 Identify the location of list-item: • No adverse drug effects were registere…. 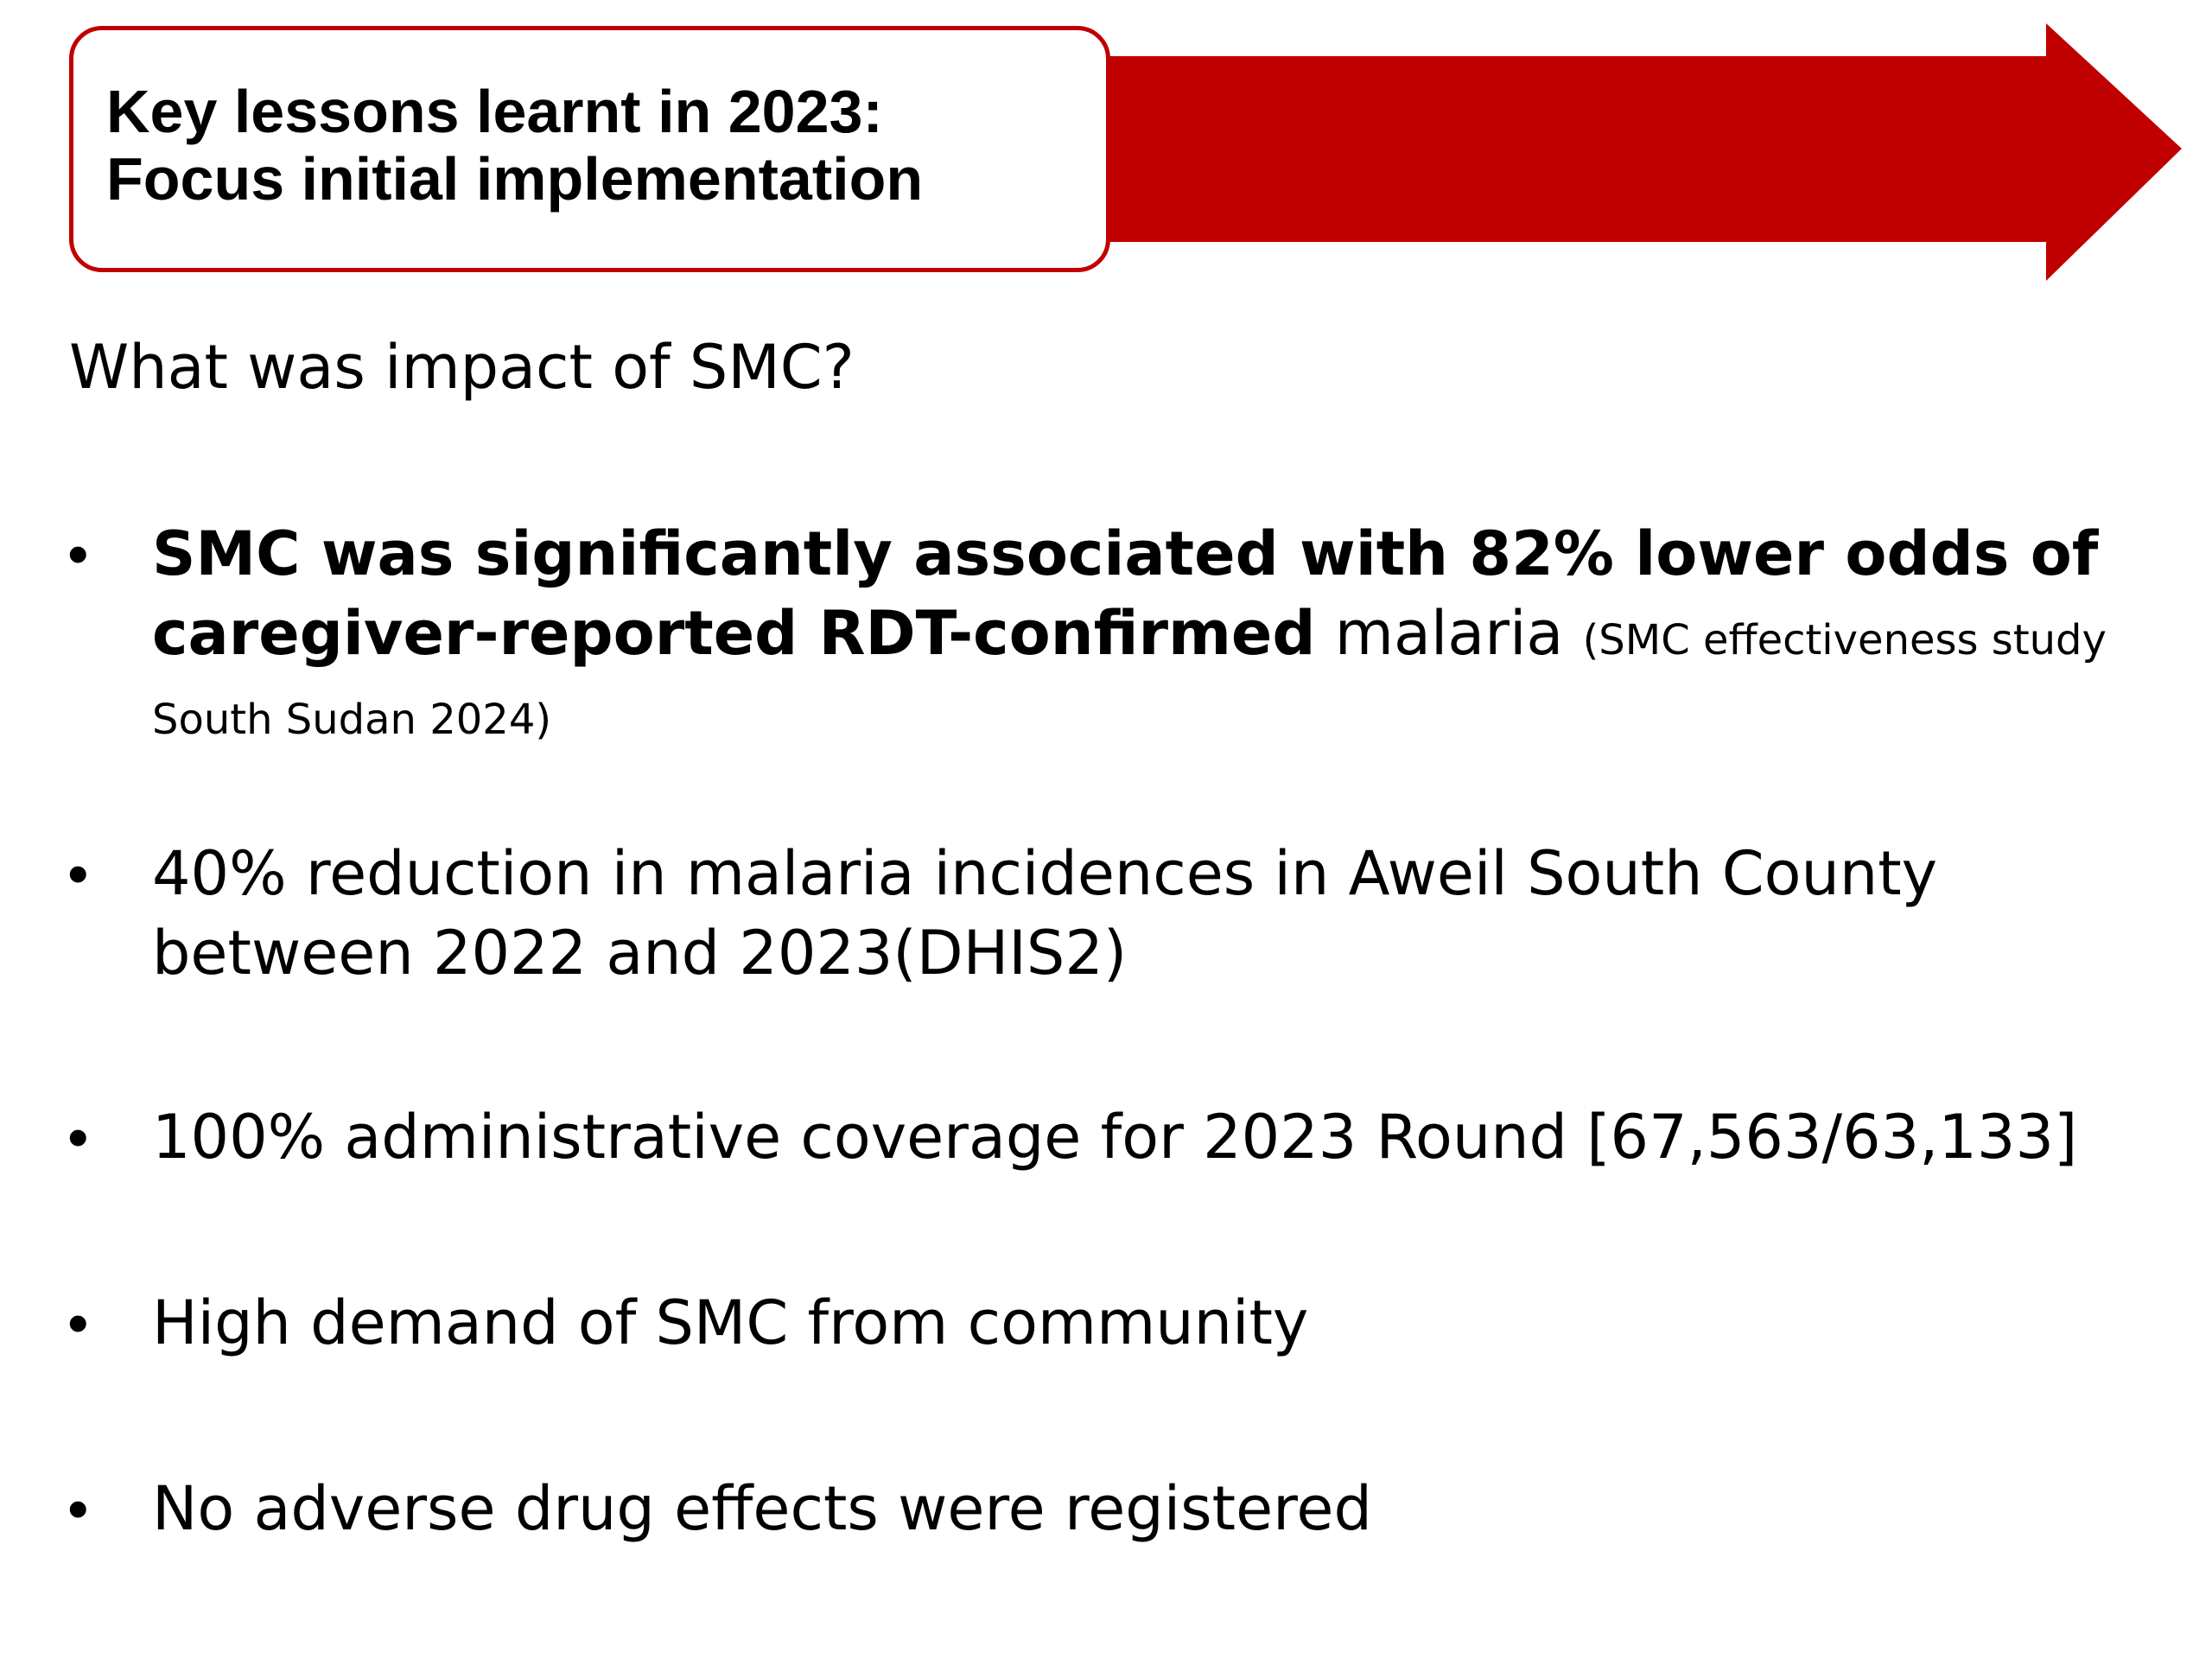
(1095, 1508).